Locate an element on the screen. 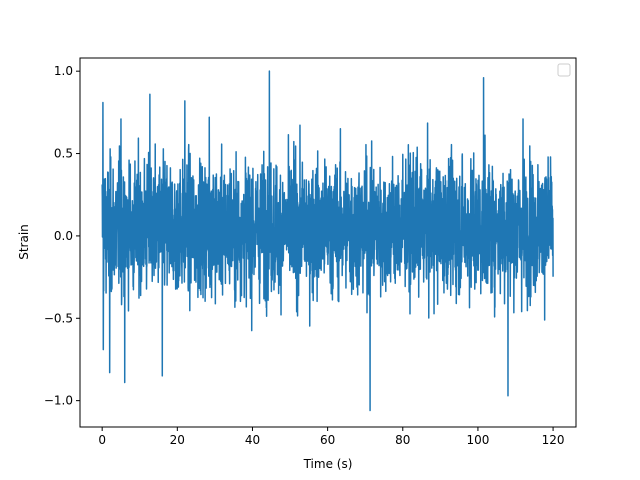 This screenshot has width=640, height=480. x-axis-label: Time (s) is located at coordinates (328, 464).